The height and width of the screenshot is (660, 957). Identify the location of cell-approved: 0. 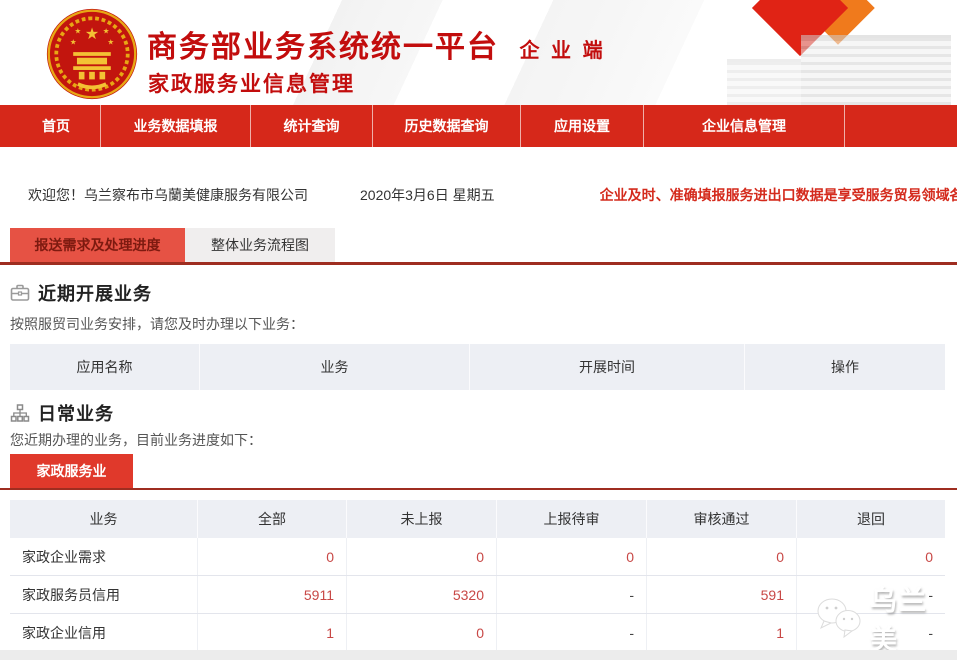
(722, 556).